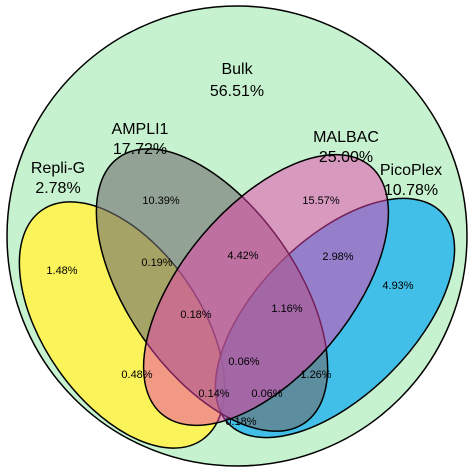 This screenshot has height=473, width=474. I want to click on ampli1-label-percent: 17.72%, so click(140, 149).